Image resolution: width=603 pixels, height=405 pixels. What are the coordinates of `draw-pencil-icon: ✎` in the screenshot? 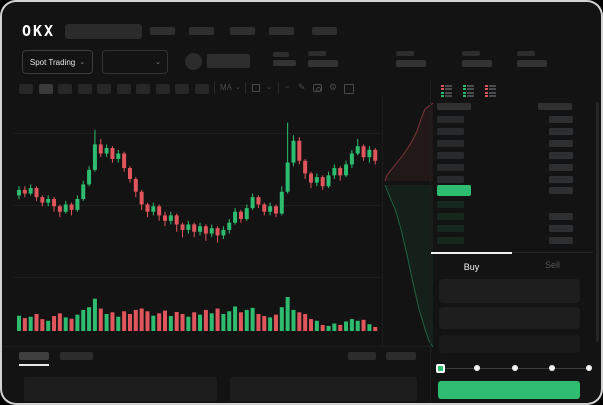 It's located at (302, 87).